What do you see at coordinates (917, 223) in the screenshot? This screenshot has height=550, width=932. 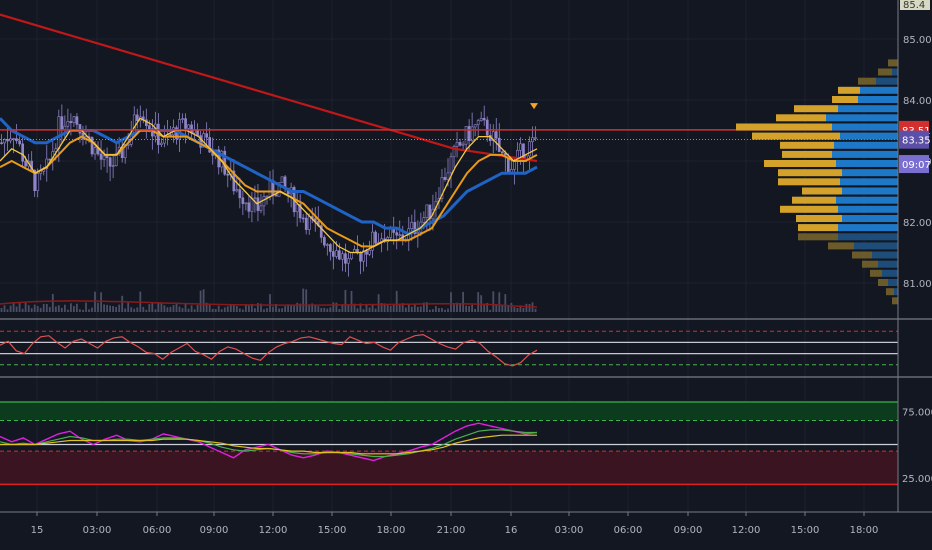 I see `price-tick-label-3: 82.00` at bounding box center [917, 223].